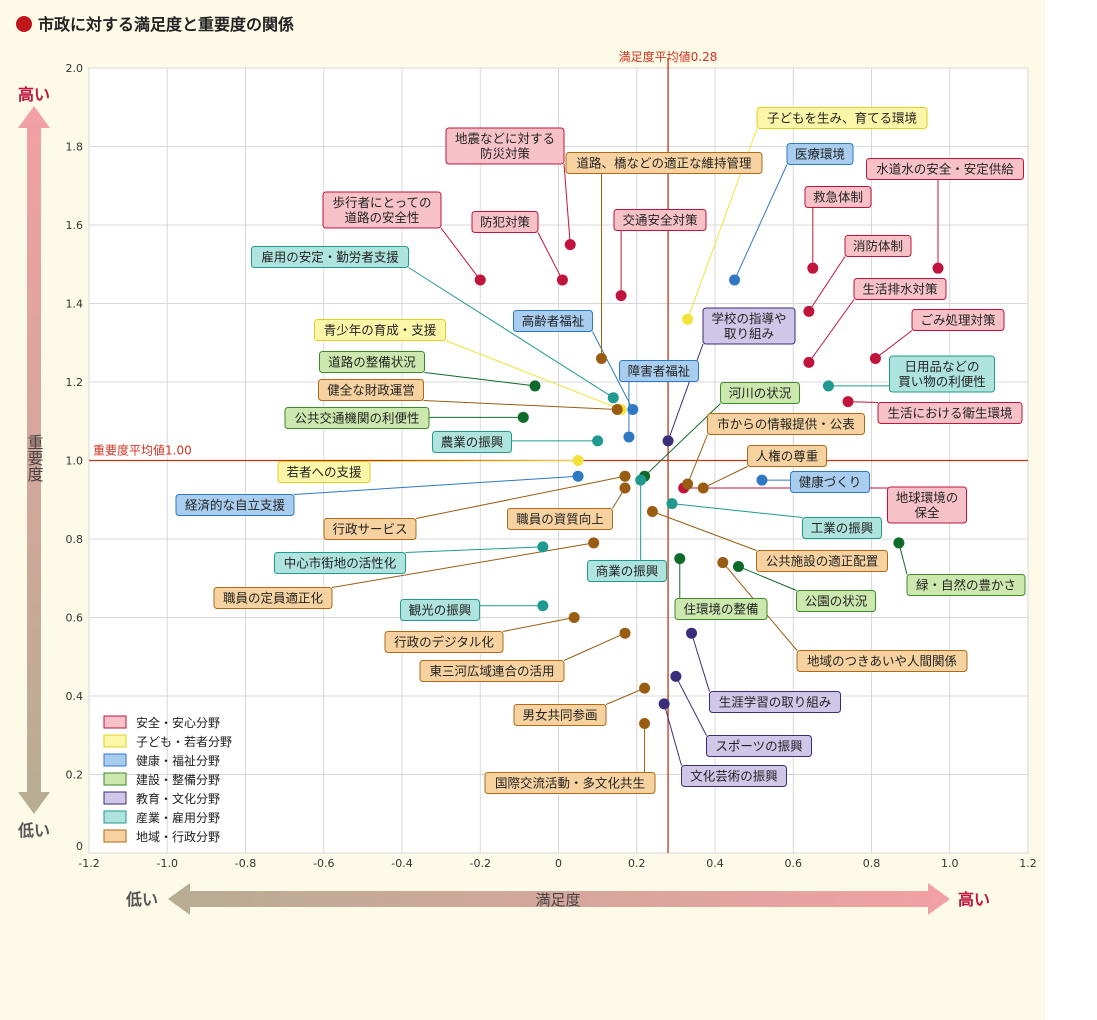 The image size is (1097, 1020). I want to click on data-label-line: 保全, so click(927, 512).